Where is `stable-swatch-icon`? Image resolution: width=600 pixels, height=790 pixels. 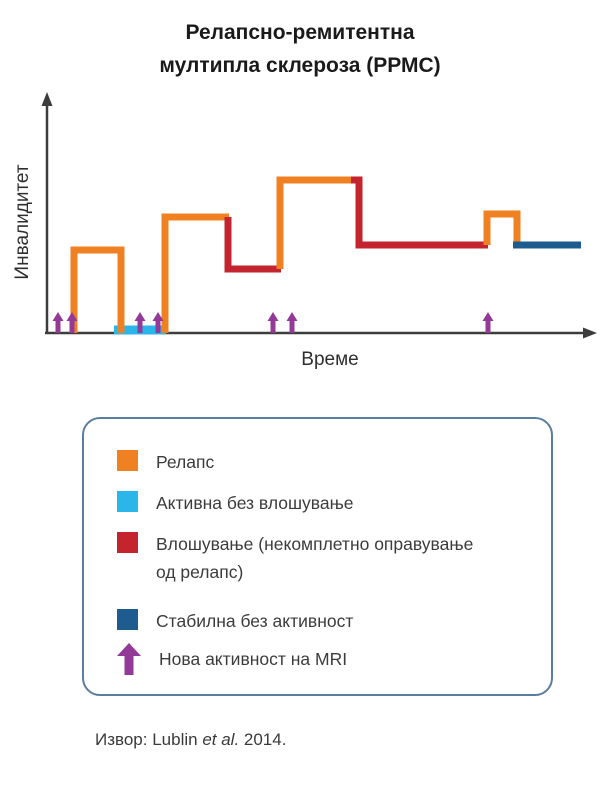
stable-swatch-icon is located at coordinates (127, 619).